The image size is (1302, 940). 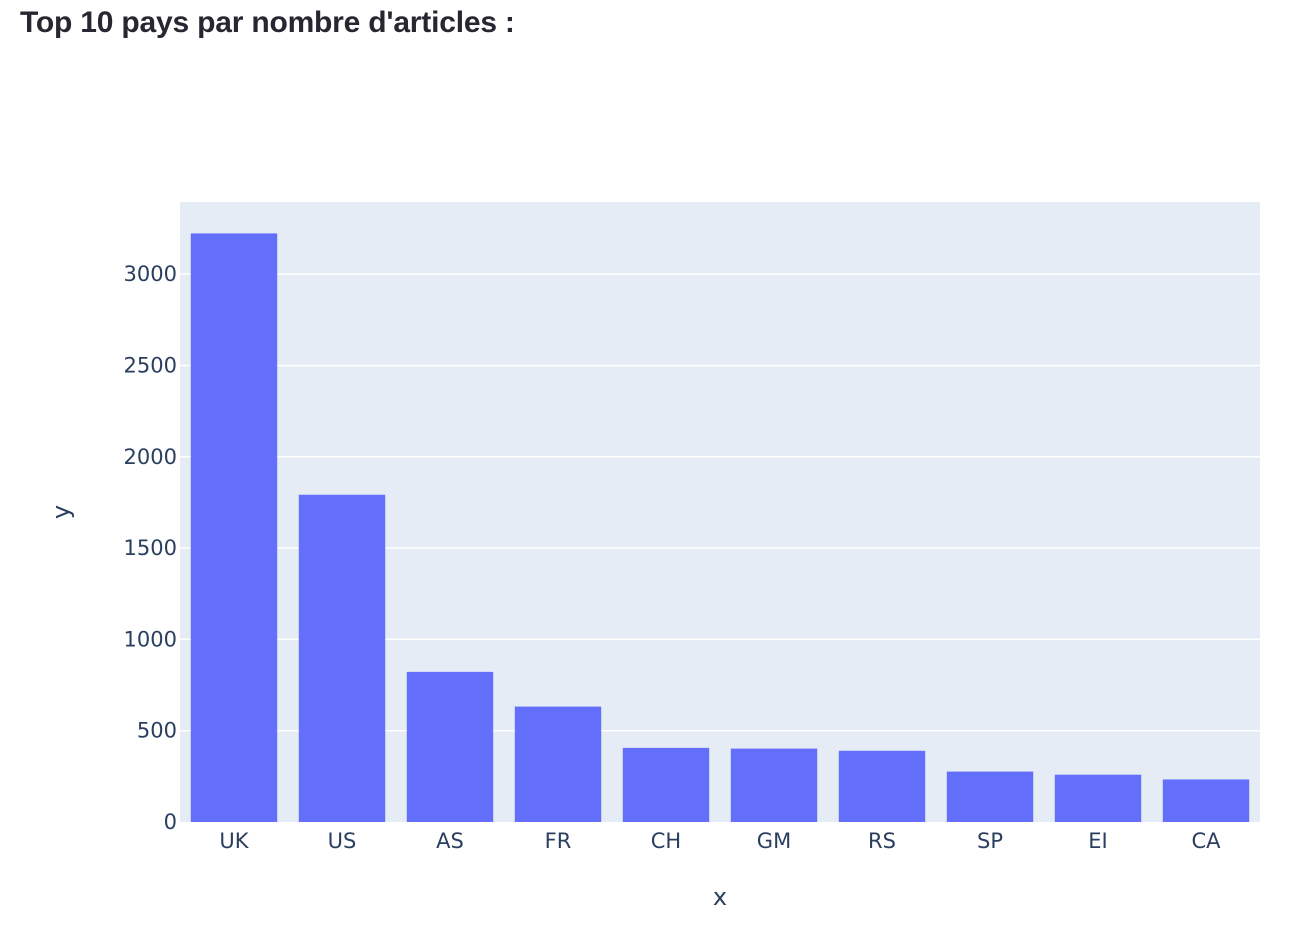 I want to click on x-tick-label: AS, so click(x=450, y=841).